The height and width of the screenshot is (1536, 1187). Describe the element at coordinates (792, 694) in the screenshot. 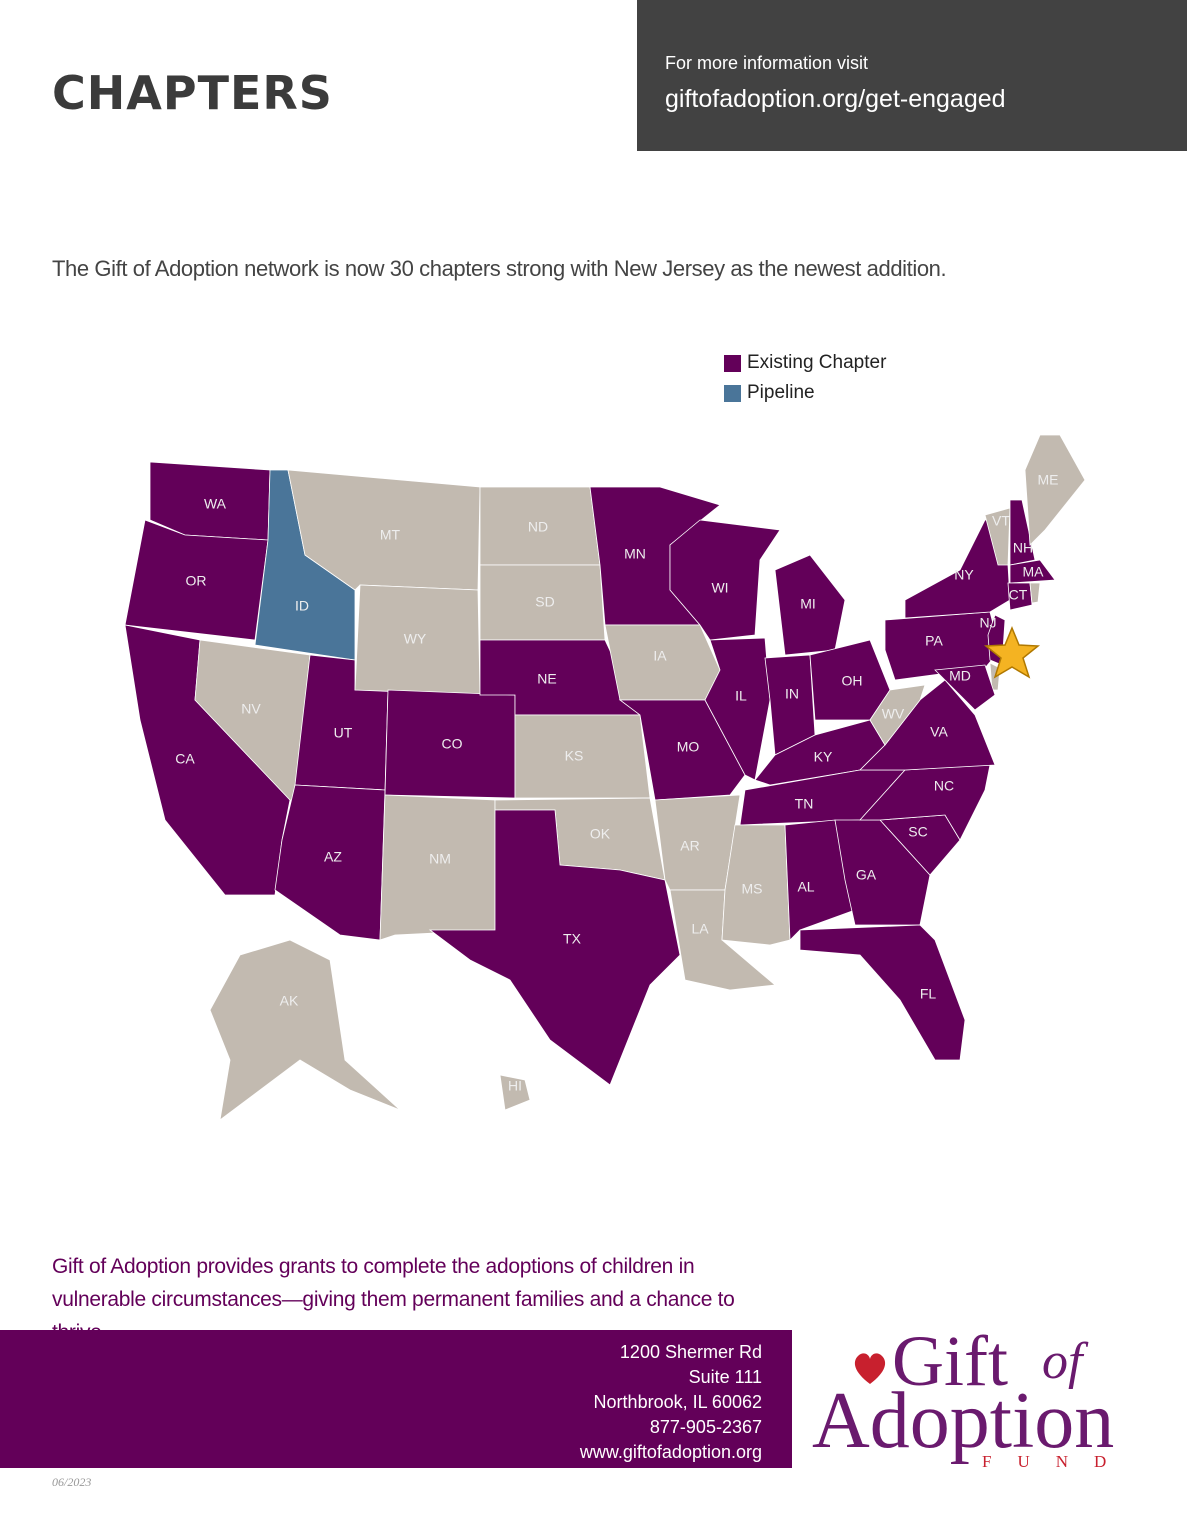

I see `state-label: IN` at that location.